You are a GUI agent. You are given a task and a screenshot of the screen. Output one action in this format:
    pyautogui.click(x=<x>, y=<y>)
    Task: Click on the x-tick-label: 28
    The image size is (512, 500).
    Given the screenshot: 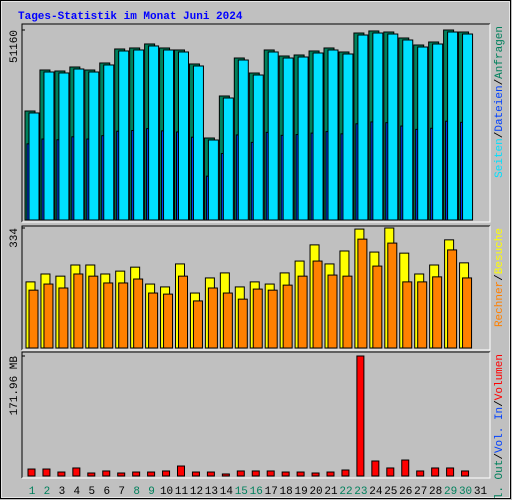 What is the action you would take?
    pyautogui.click(x=435, y=492)
    